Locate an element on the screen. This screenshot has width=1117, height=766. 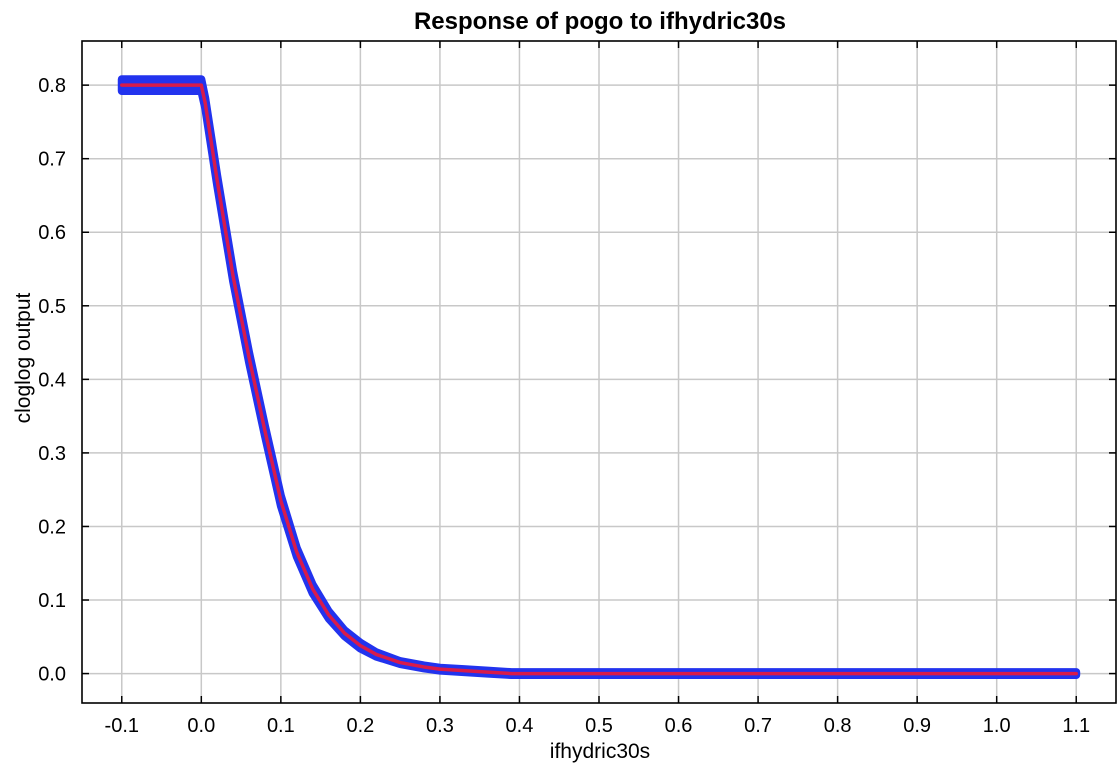
x-tick-label: 0.3 is located at coordinates (440, 726).